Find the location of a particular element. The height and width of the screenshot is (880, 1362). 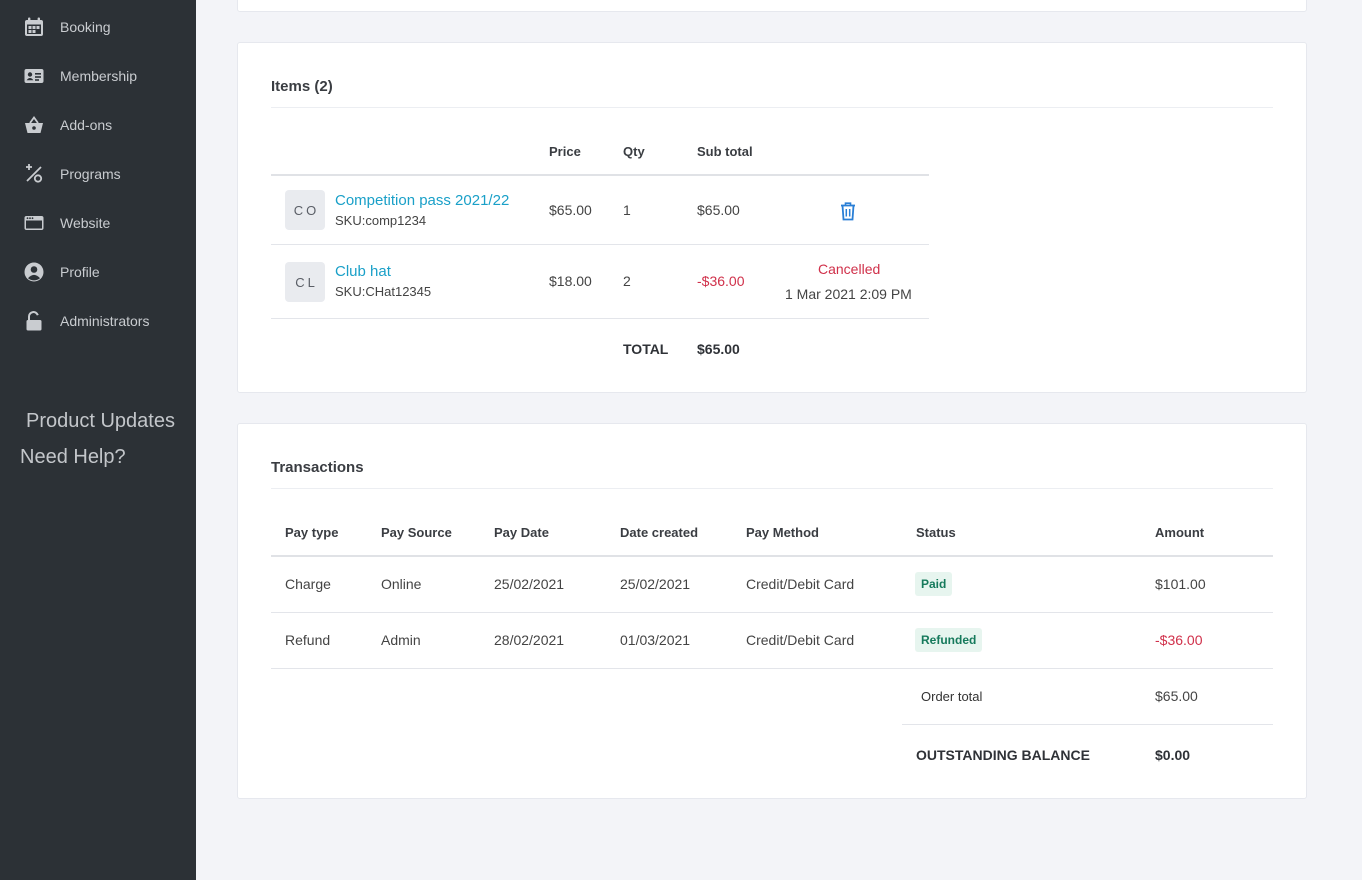

header-amount: Amount is located at coordinates (1180, 532).